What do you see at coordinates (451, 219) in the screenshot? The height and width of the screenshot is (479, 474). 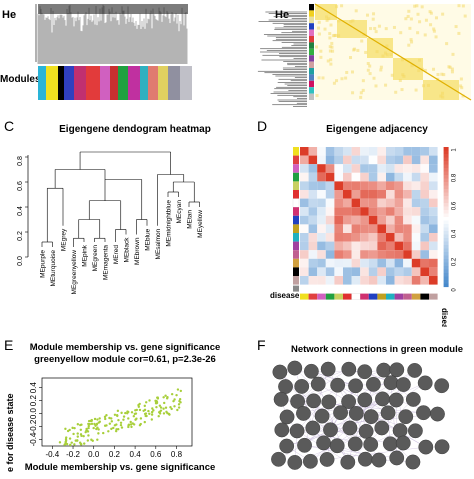 I see `panel-d-color-scale: 10.80.60.40.20` at bounding box center [451, 219].